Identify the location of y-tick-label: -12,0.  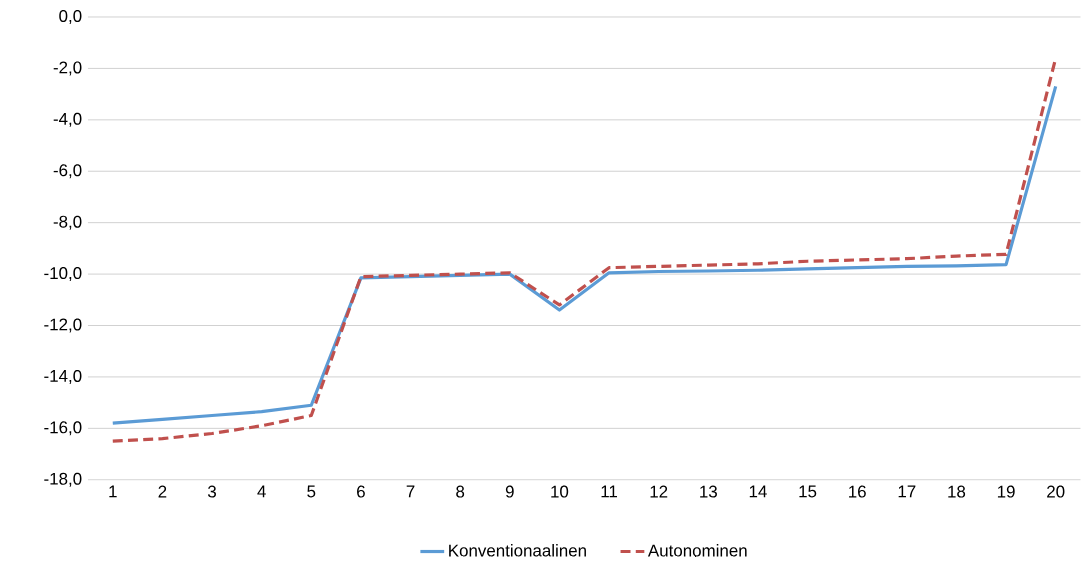
(63, 325).